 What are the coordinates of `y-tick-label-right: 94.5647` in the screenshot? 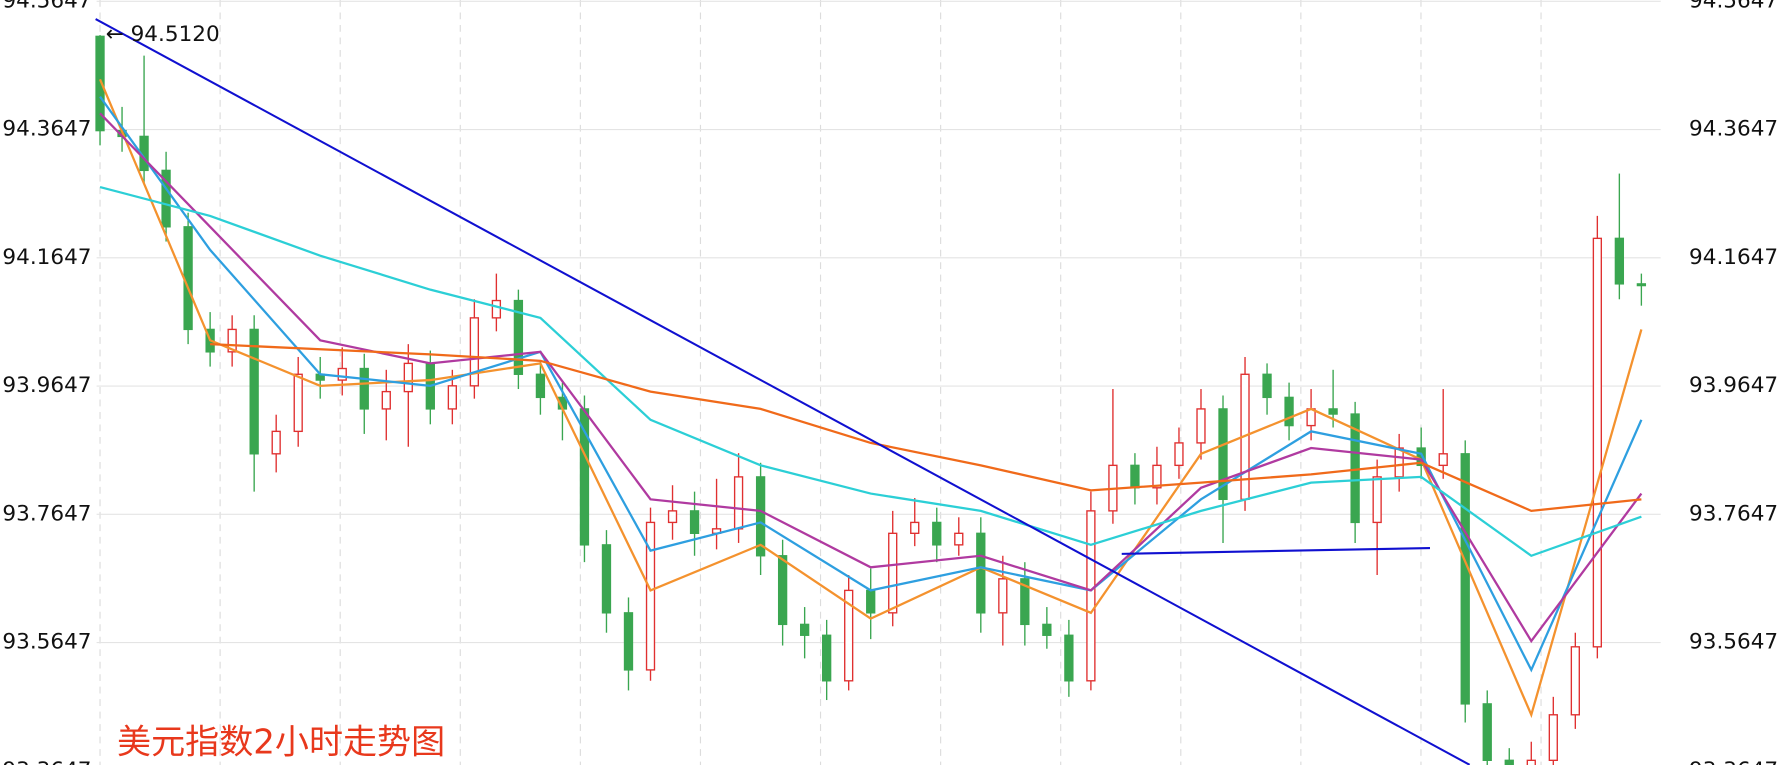 It's located at (1733, 6).